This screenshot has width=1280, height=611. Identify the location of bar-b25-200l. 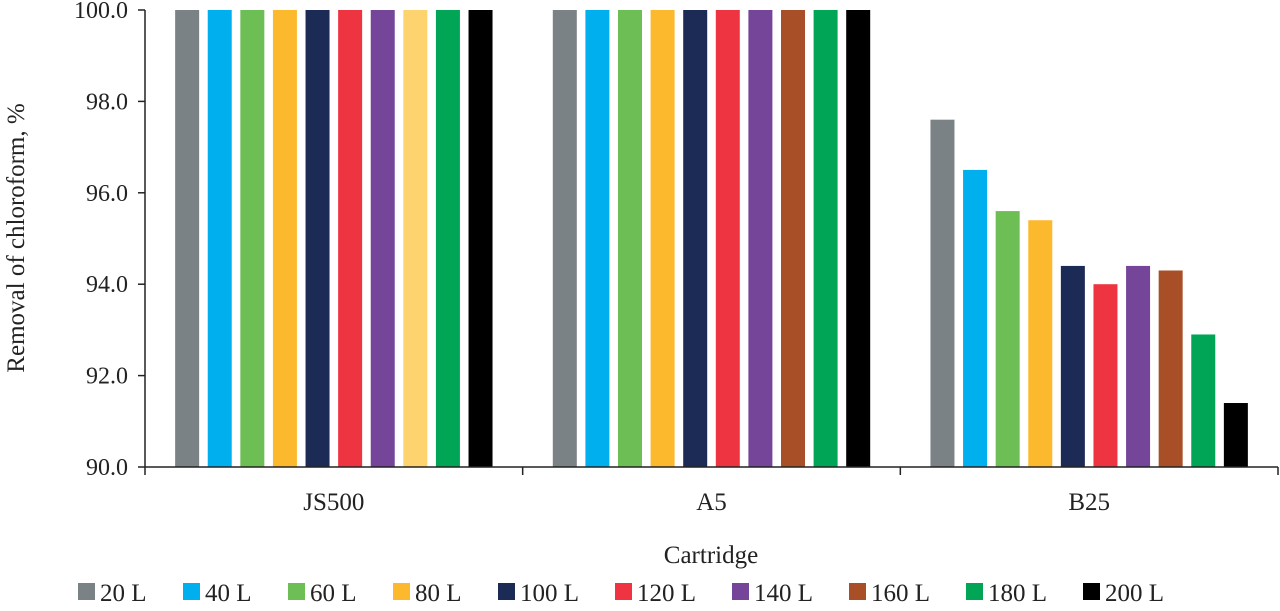
(1235, 435).